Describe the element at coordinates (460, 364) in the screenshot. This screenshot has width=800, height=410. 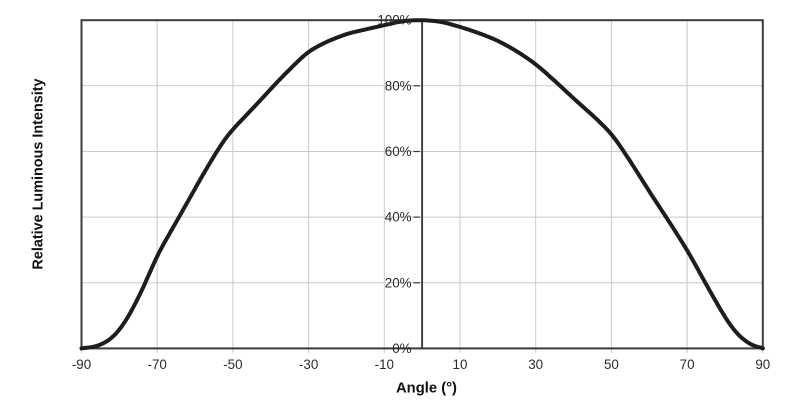
I see `svg-text: 10` at that location.